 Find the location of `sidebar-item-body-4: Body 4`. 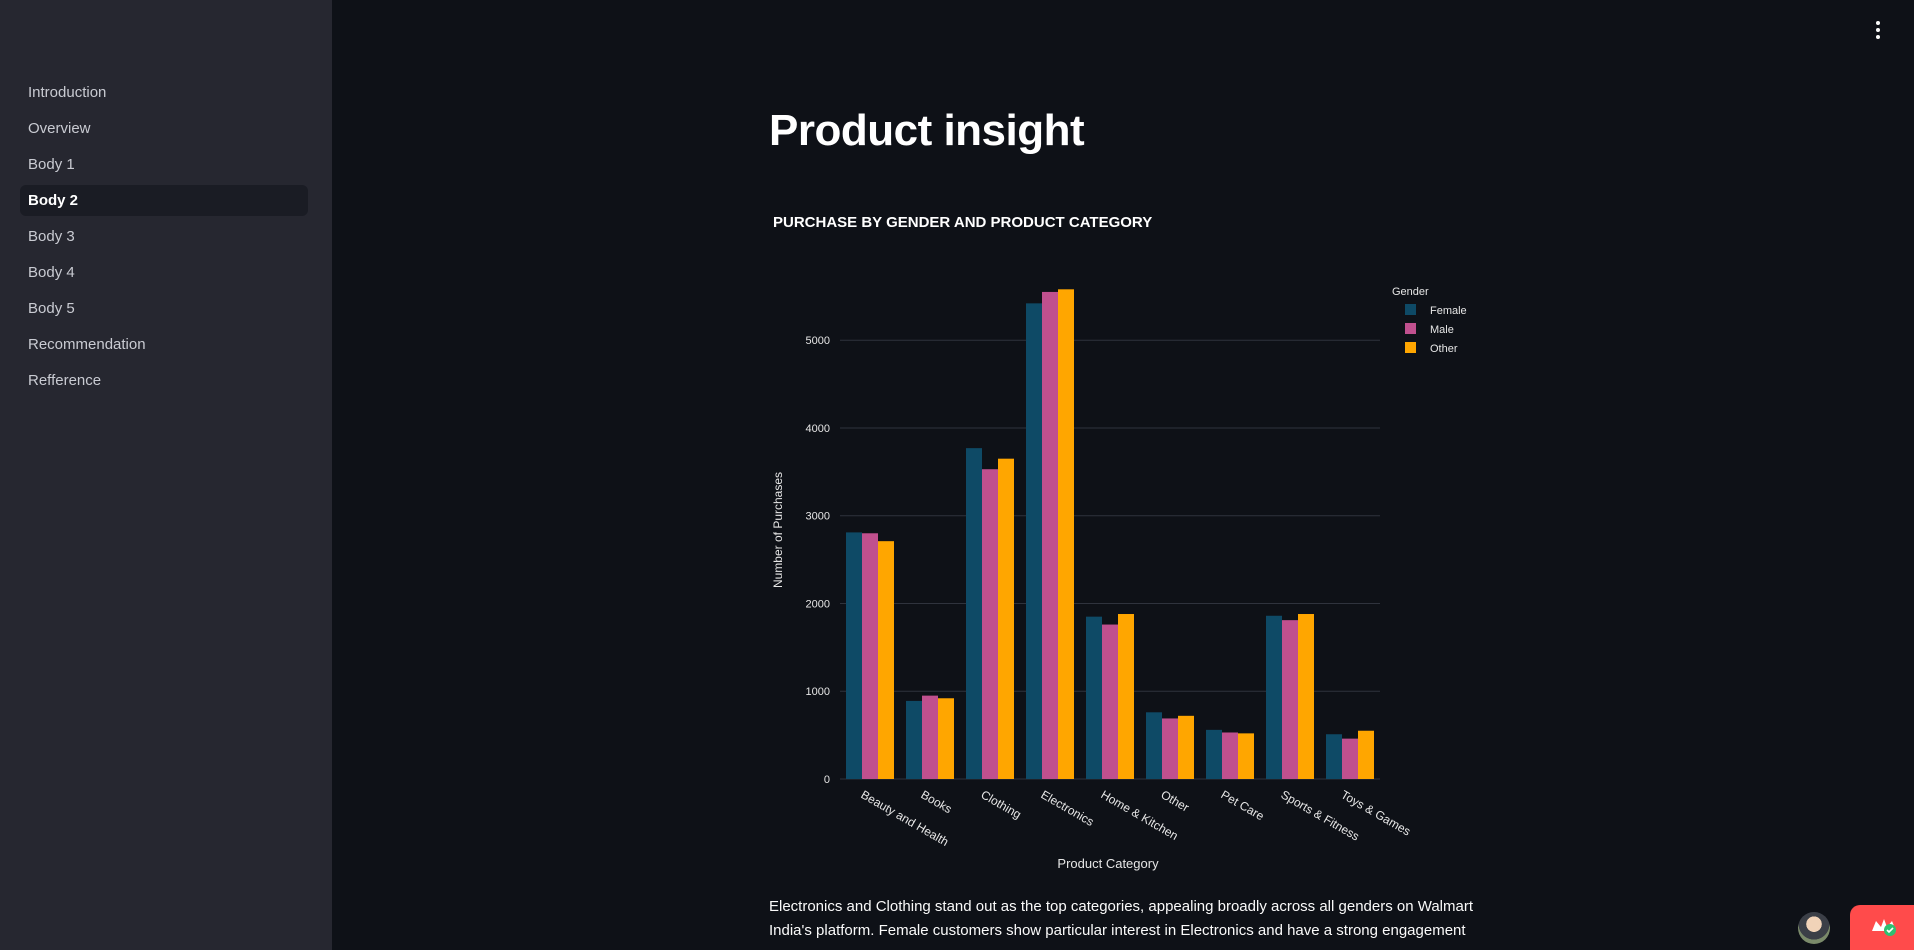

sidebar-item-body-4: Body 4 is located at coordinates (51, 272).